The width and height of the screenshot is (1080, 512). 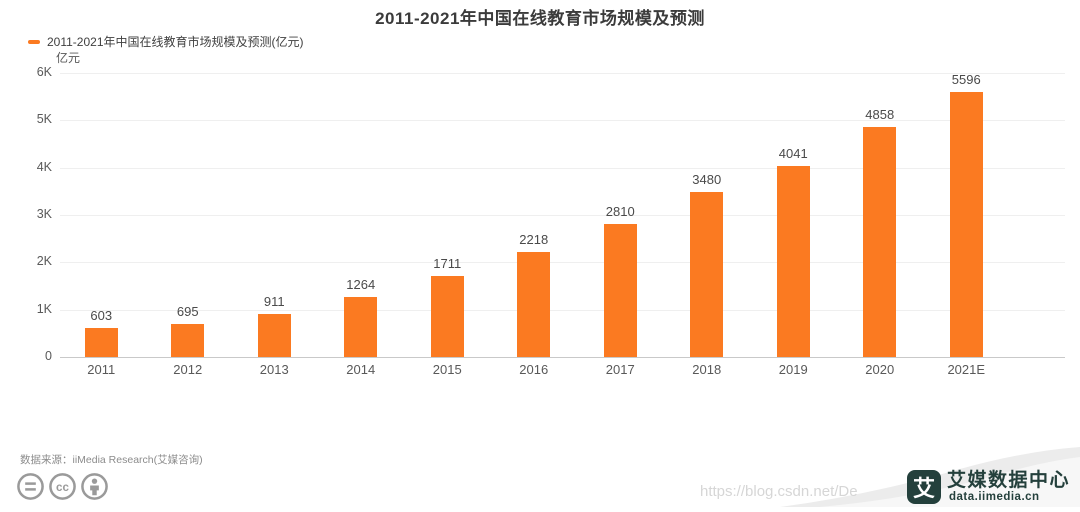 What do you see at coordinates (187, 312) in the screenshot?
I see `bar-value-label: 695` at bounding box center [187, 312].